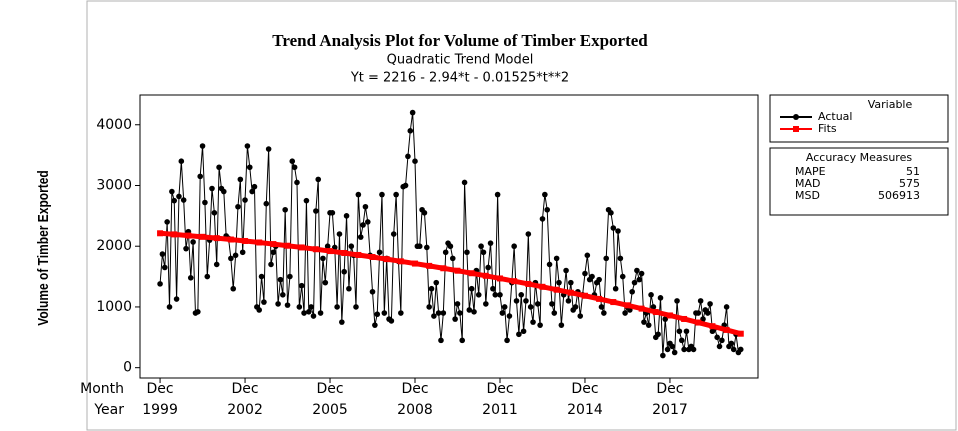  I want to click on y-tick-label: 4000, so click(114, 125).